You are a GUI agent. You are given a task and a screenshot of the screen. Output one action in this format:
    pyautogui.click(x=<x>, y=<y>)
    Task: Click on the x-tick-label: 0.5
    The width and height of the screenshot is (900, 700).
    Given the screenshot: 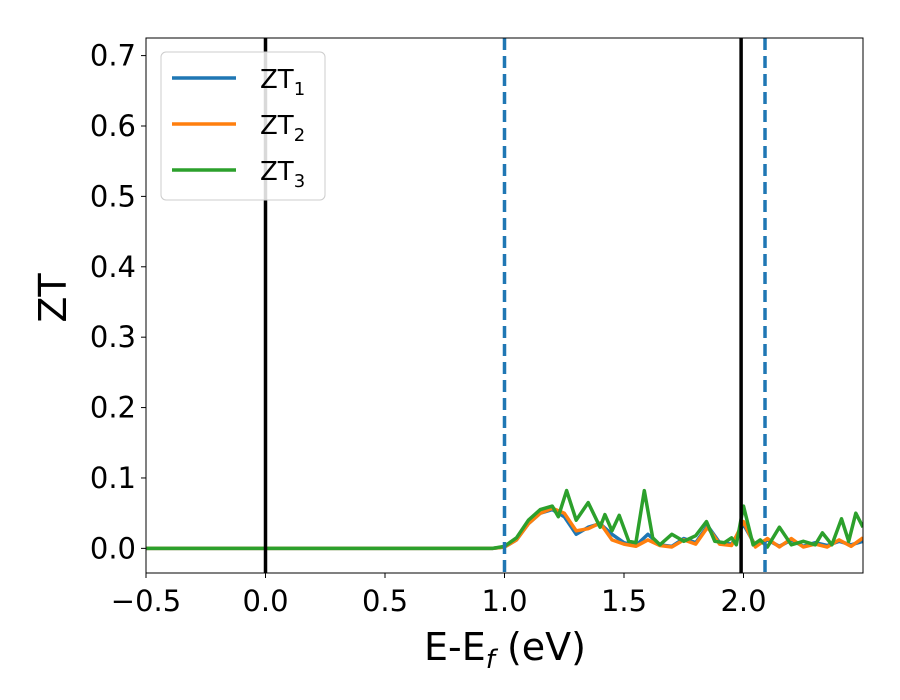 What is the action you would take?
    pyautogui.click(x=385, y=601)
    